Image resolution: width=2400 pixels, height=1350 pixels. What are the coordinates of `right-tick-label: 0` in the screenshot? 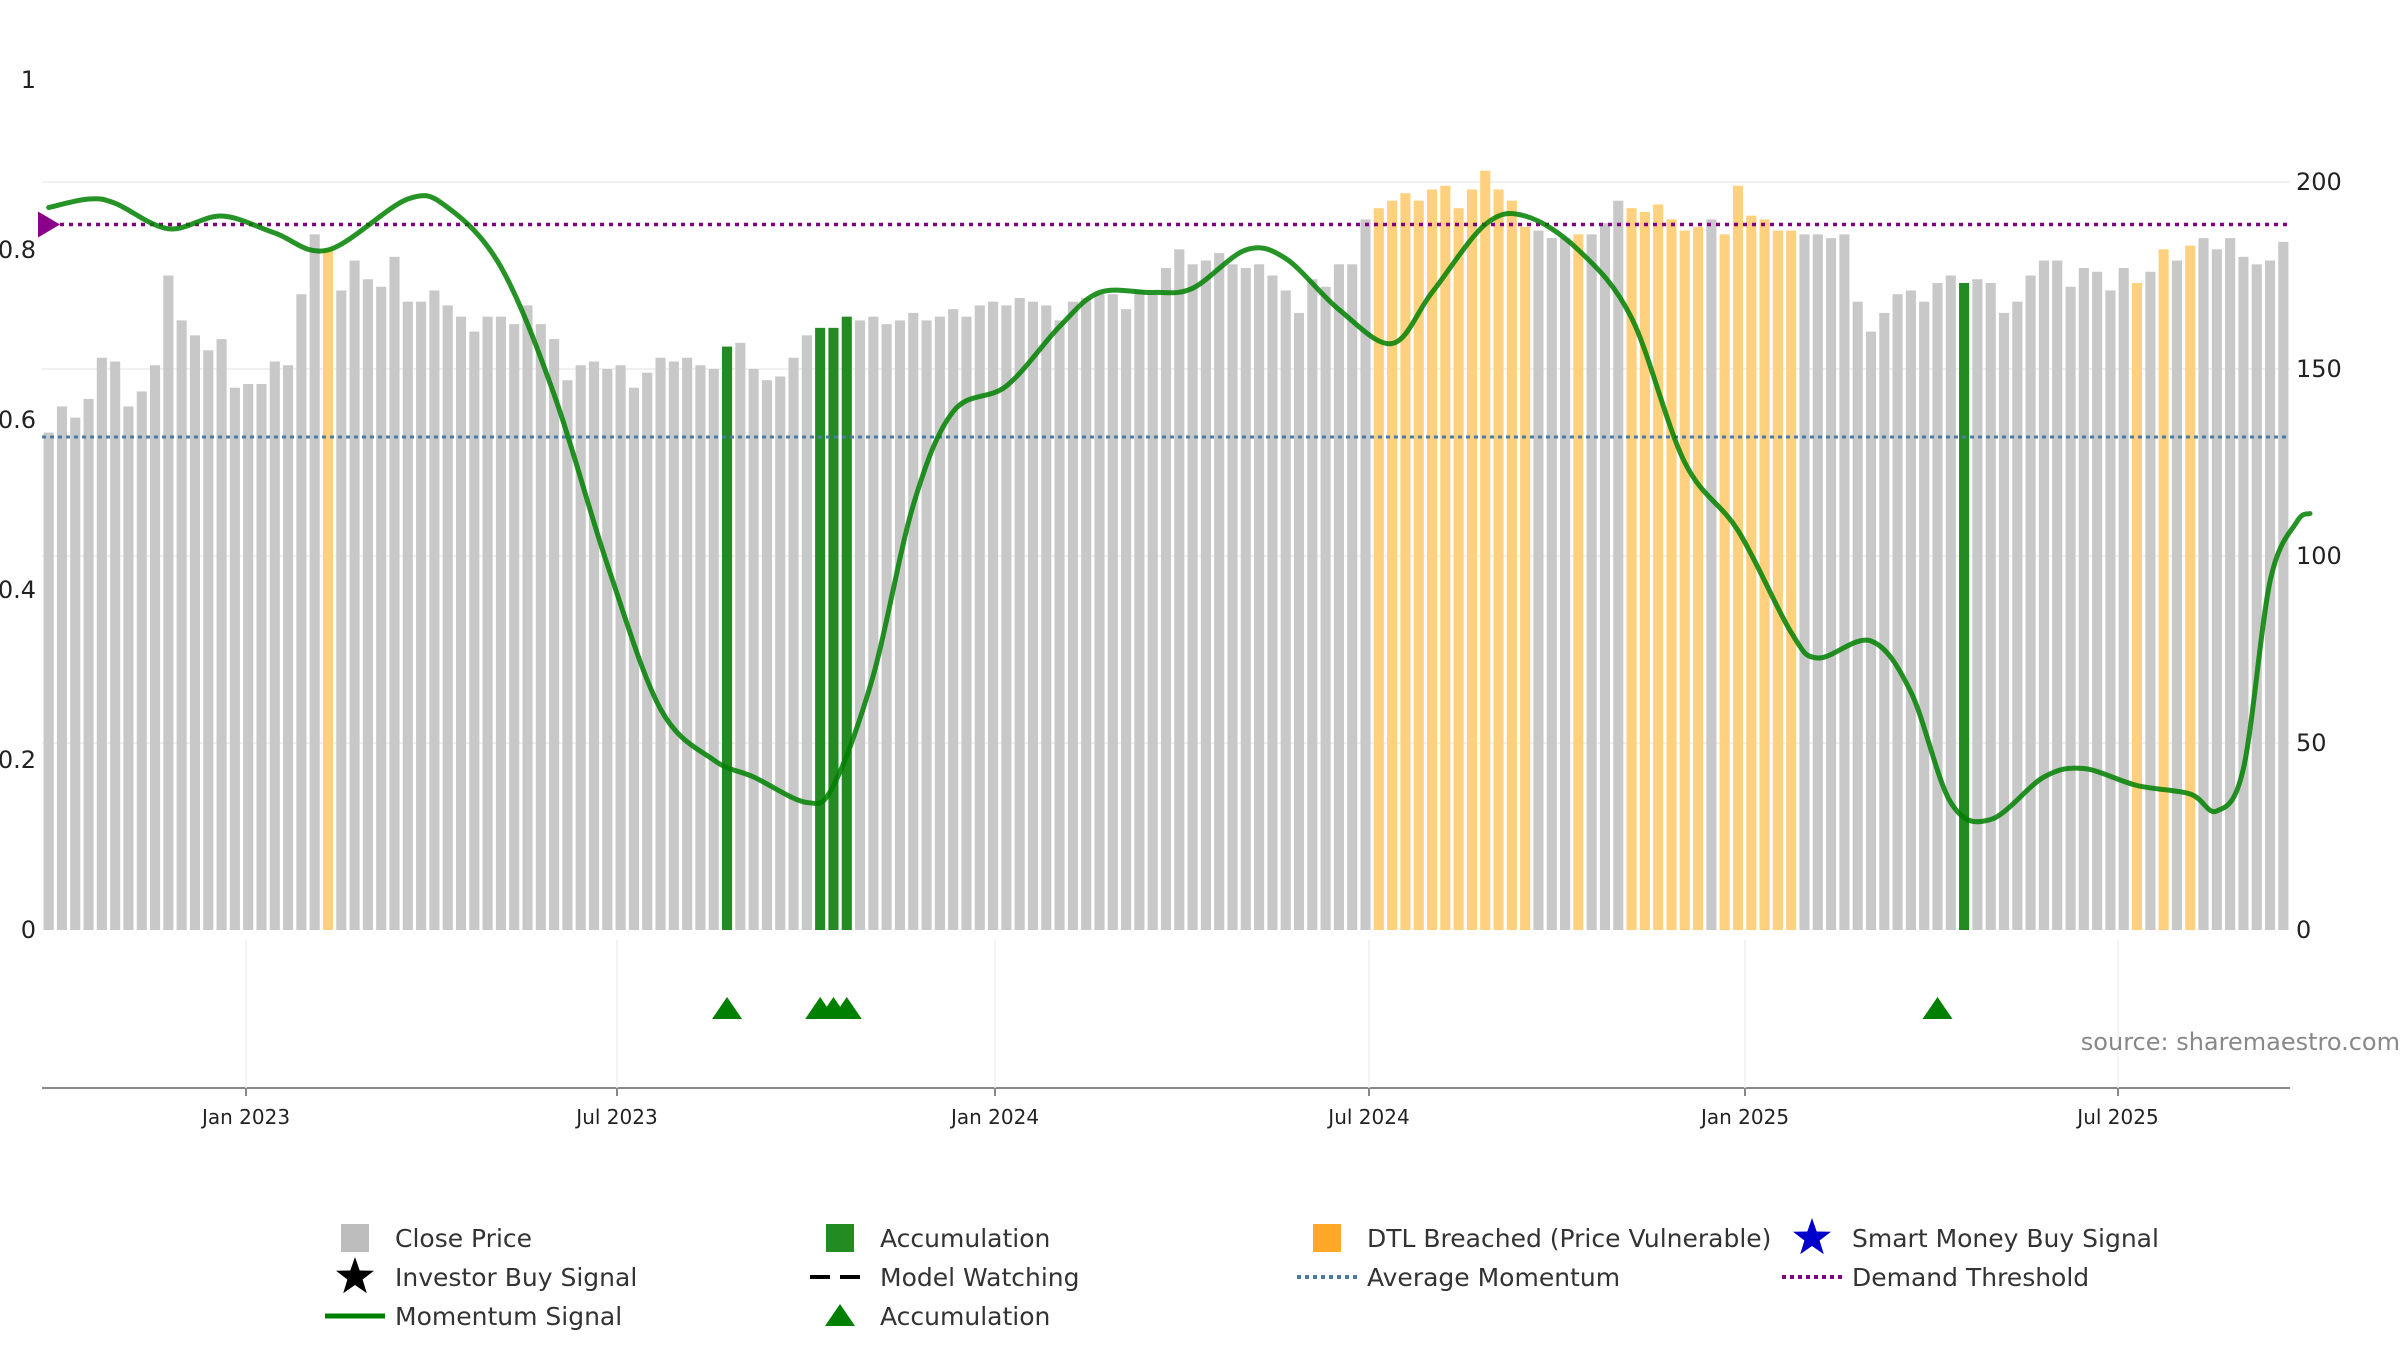 It's located at (2303, 930).